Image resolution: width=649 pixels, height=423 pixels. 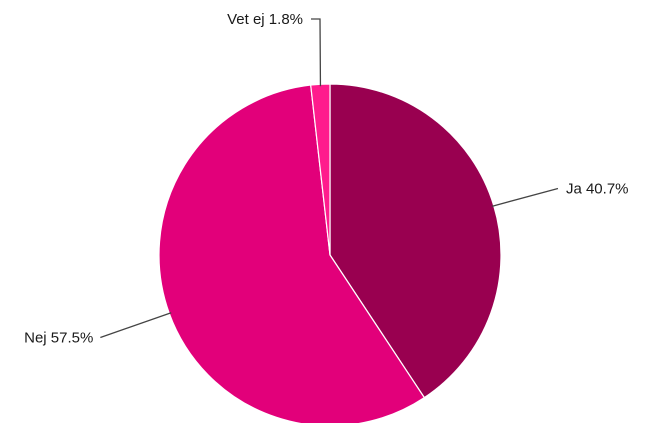 I want to click on slice-label-nej: Nej 57.5%, so click(x=58, y=338).